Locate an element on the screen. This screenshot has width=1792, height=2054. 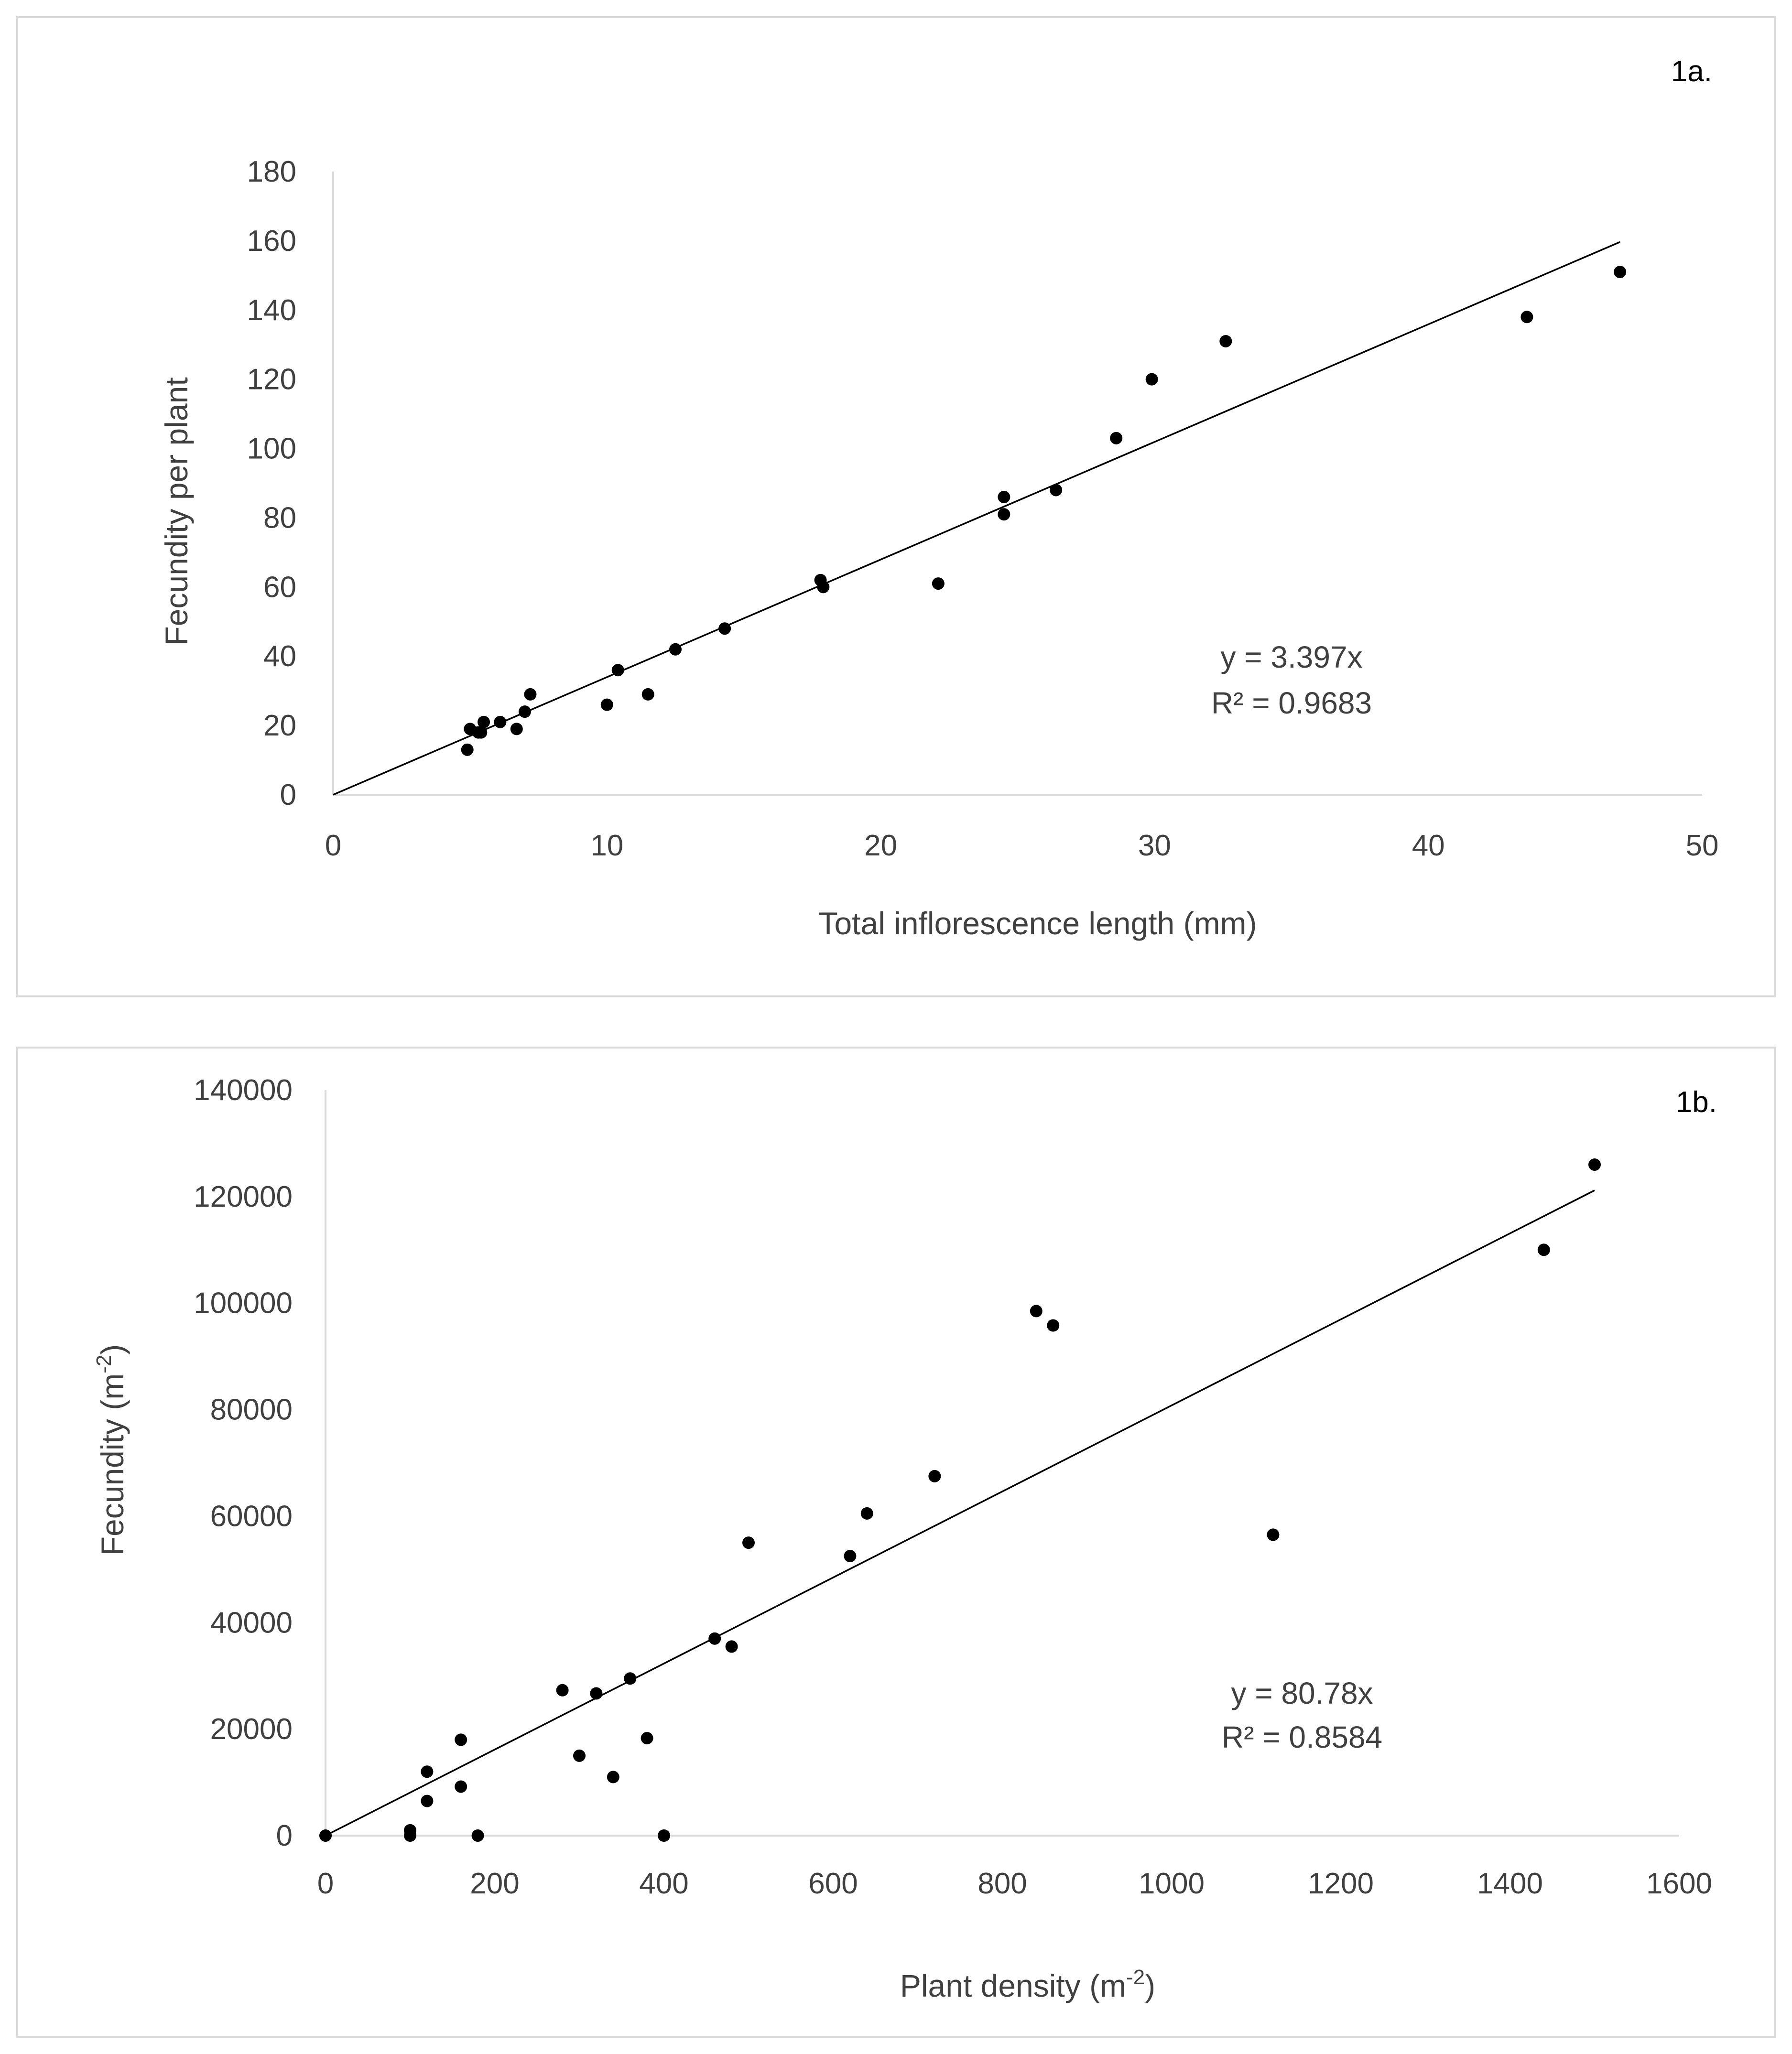
y-axis-title-1a: Fecundity per plant is located at coordinates (176, 511).